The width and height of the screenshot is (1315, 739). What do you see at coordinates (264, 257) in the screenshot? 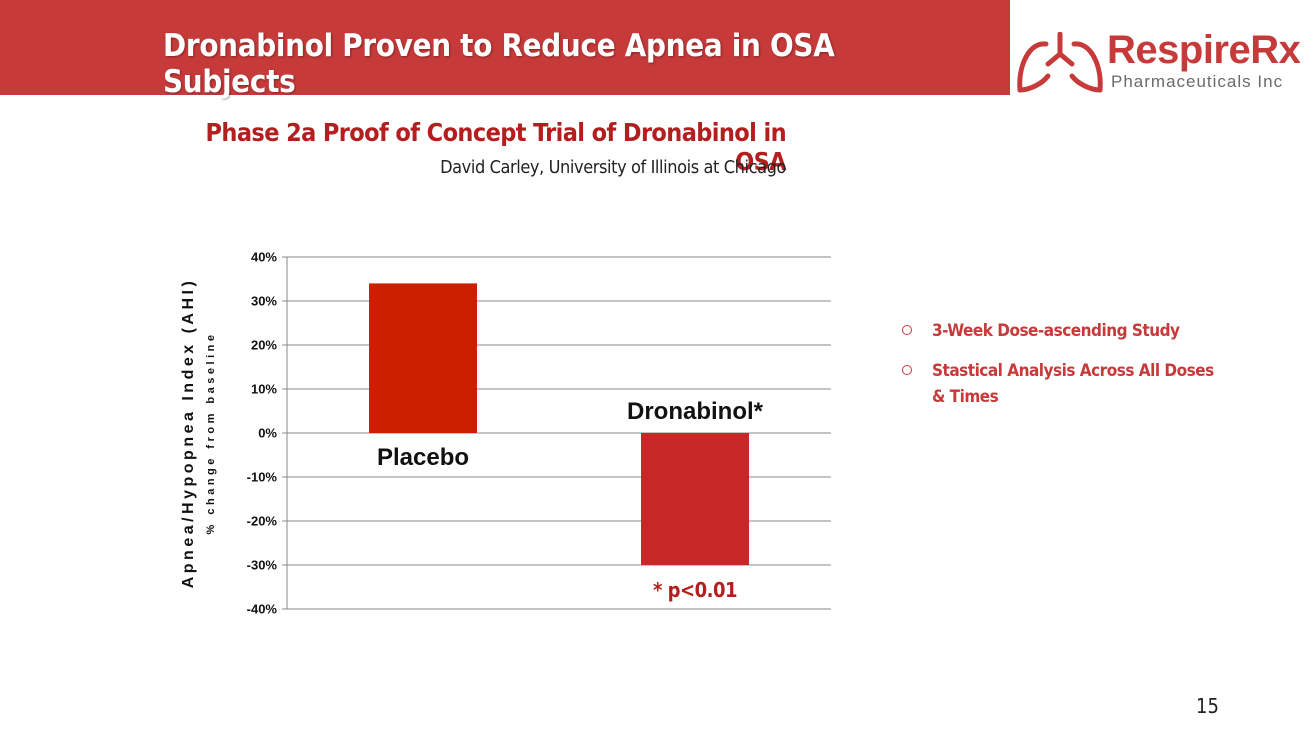
I see `ytick-label: 40%` at bounding box center [264, 257].